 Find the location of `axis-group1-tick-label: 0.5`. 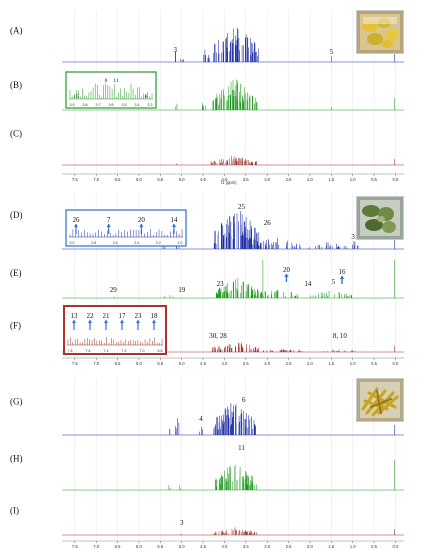

axis-group1-tick-label: 0.5 is located at coordinates (374, 179).